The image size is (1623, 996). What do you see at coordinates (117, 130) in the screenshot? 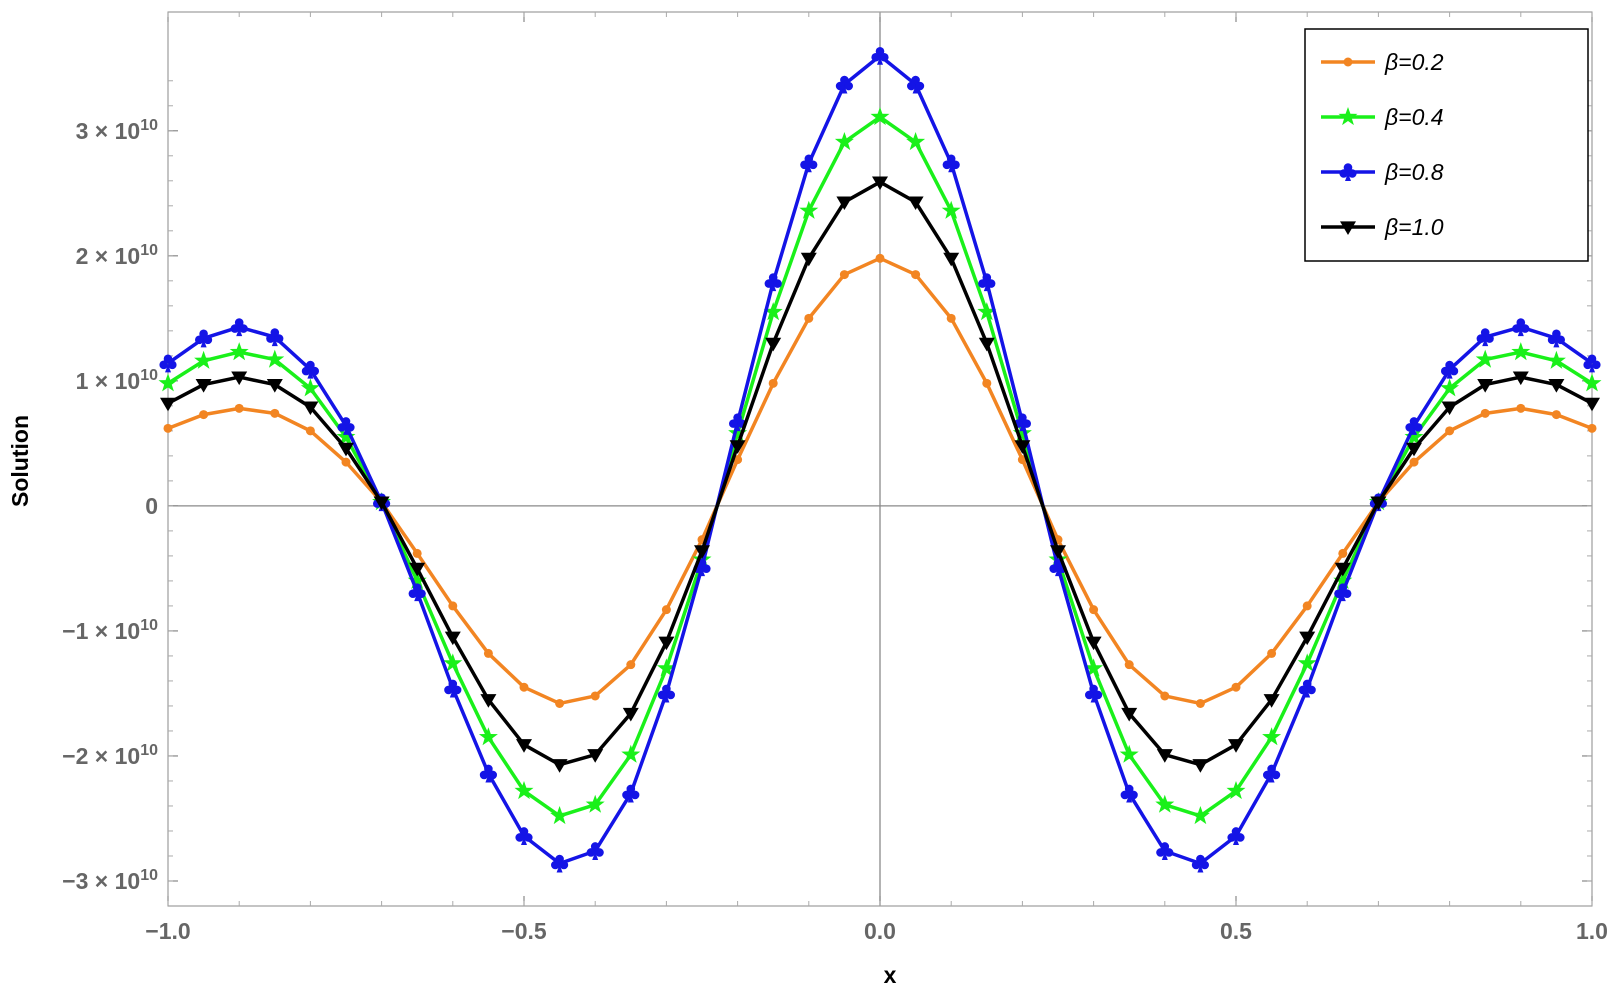
I see `y-tick-label: 3 × 10¹⁰` at bounding box center [117, 130].